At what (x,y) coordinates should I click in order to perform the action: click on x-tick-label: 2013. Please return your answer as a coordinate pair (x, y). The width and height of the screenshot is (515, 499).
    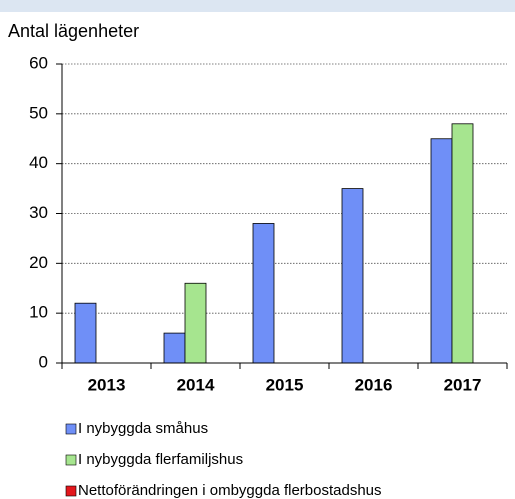
    Looking at the image, I should click on (107, 384).